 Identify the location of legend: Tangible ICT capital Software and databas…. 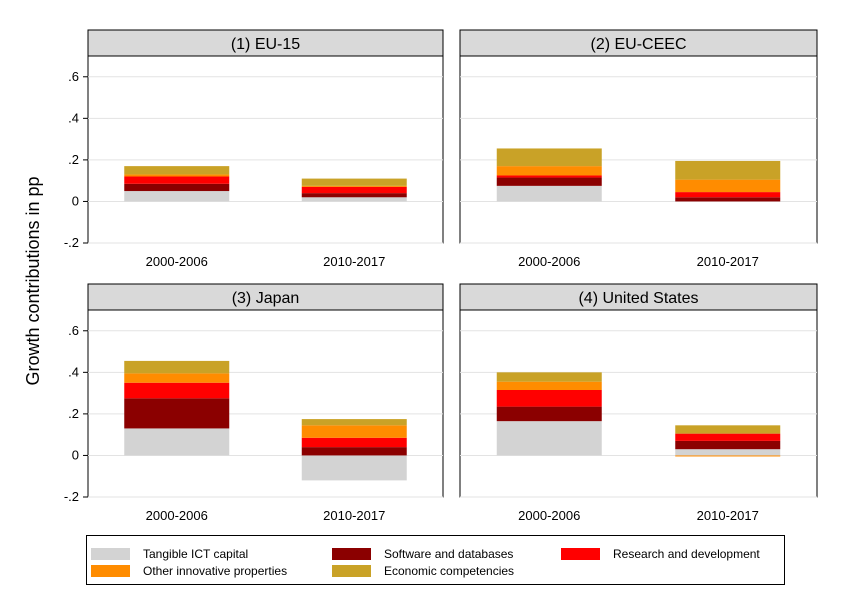
(435, 560).